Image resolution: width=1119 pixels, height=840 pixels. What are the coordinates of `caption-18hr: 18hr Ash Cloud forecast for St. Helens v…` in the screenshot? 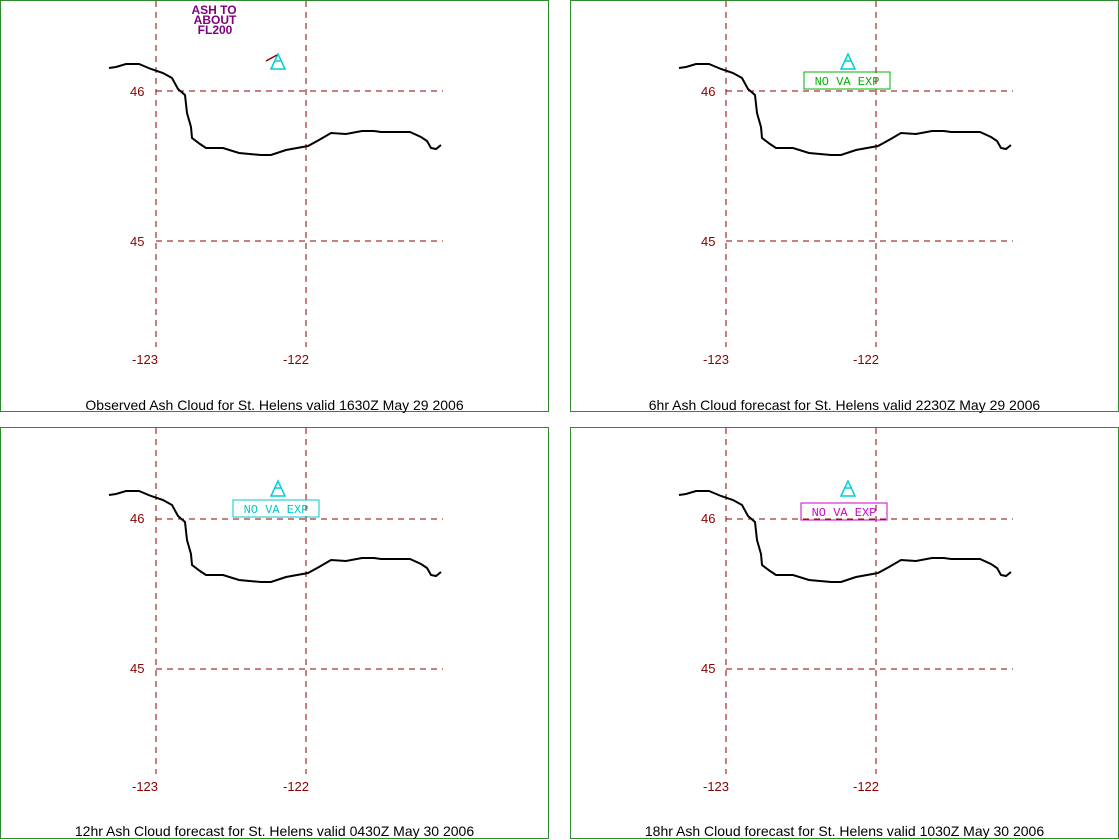 It's located at (844, 831).